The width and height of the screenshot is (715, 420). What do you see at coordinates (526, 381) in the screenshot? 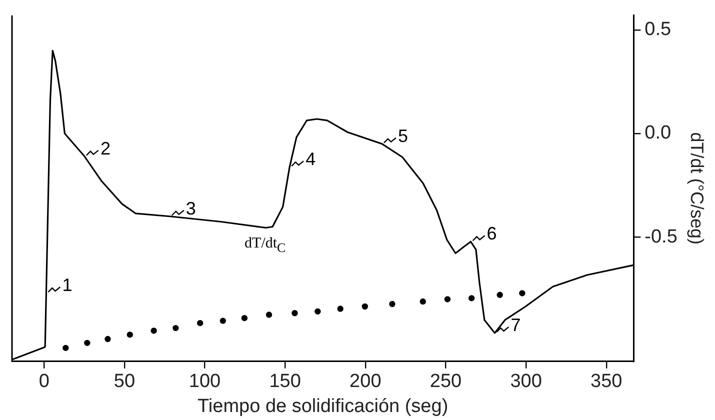
I see `x-tick-label: 300` at bounding box center [526, 381].